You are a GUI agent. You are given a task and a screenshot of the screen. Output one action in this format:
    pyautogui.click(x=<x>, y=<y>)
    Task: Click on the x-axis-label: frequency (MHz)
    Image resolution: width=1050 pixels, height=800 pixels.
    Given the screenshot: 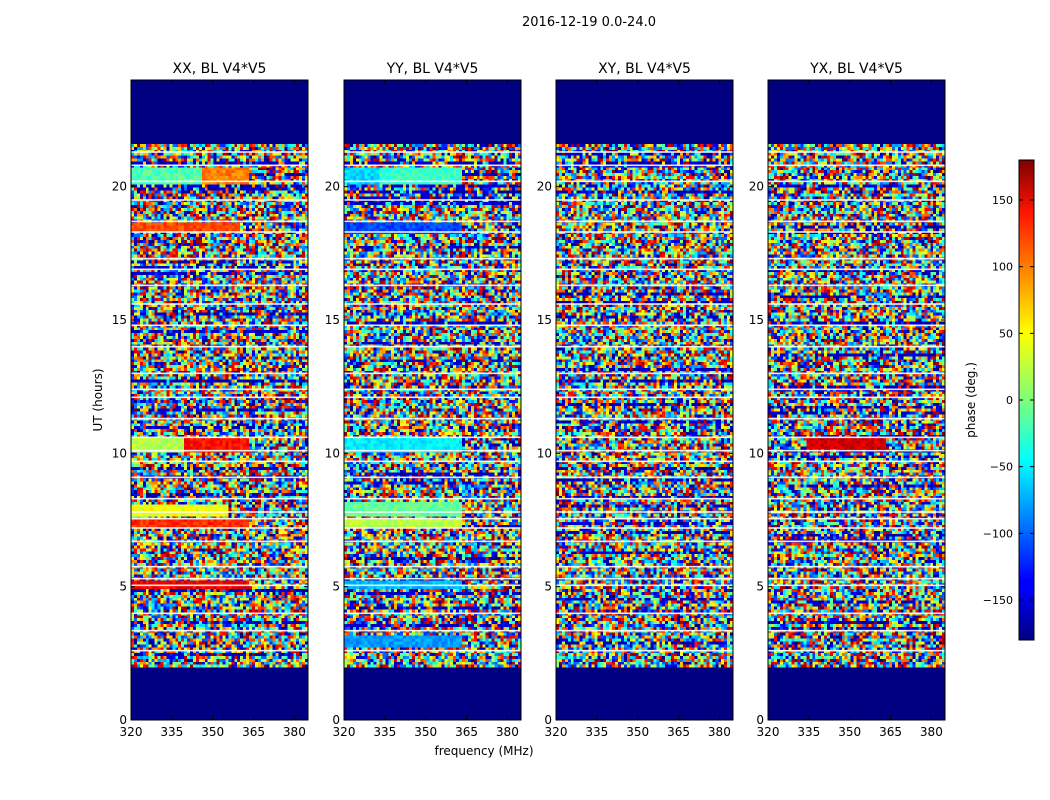 What is the action you would take?
    pyautogui.click(x=483, y=751)
    